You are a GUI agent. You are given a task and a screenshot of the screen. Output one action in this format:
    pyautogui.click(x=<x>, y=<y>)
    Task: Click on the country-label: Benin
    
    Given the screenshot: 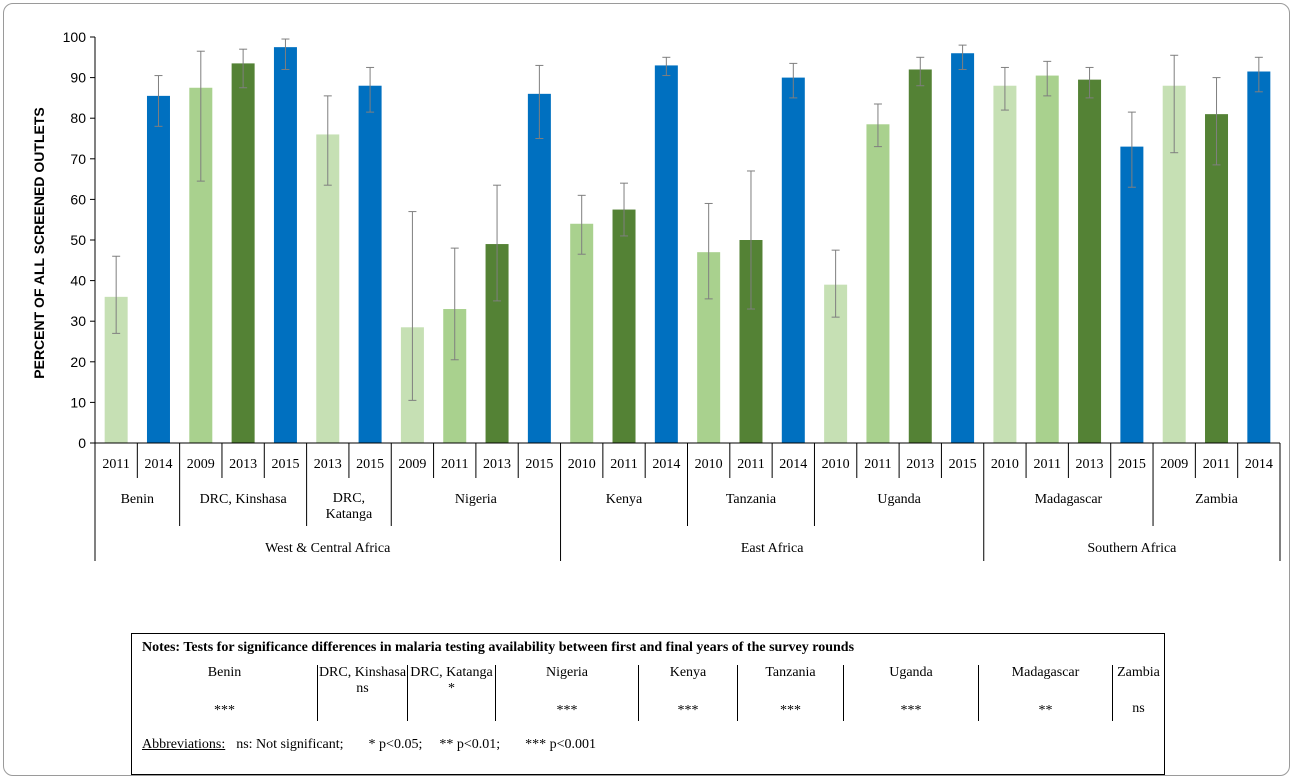 What is the action you would take?
    pyautogui.click(x=137, y=499)
    